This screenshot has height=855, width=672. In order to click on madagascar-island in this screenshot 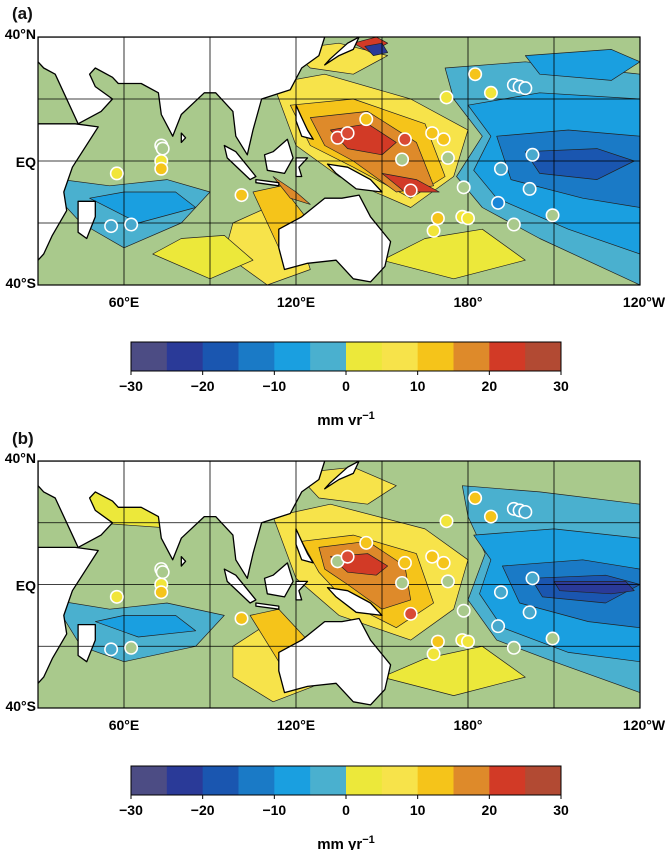, I will do `click(86, 643)`.